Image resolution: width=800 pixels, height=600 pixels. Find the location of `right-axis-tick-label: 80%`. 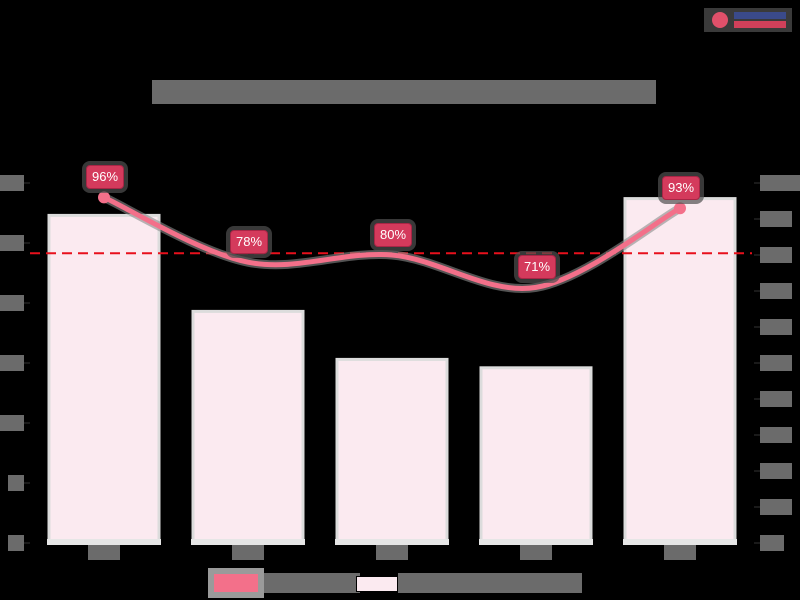

right-axis-tick-label: 80% is located at coordinates (776, 255).